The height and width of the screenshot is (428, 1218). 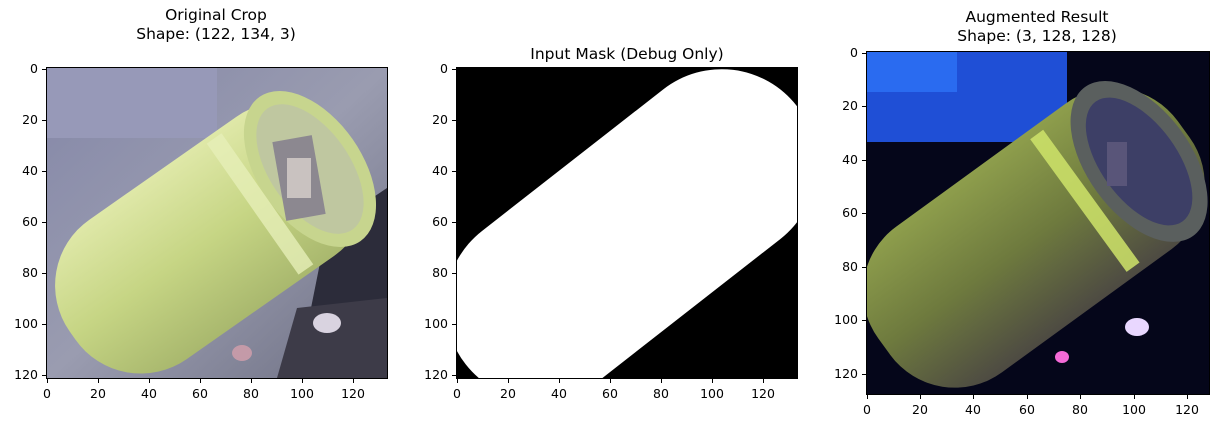 I want to click on panel2-xtick: 120, so click(x=763, y=393).